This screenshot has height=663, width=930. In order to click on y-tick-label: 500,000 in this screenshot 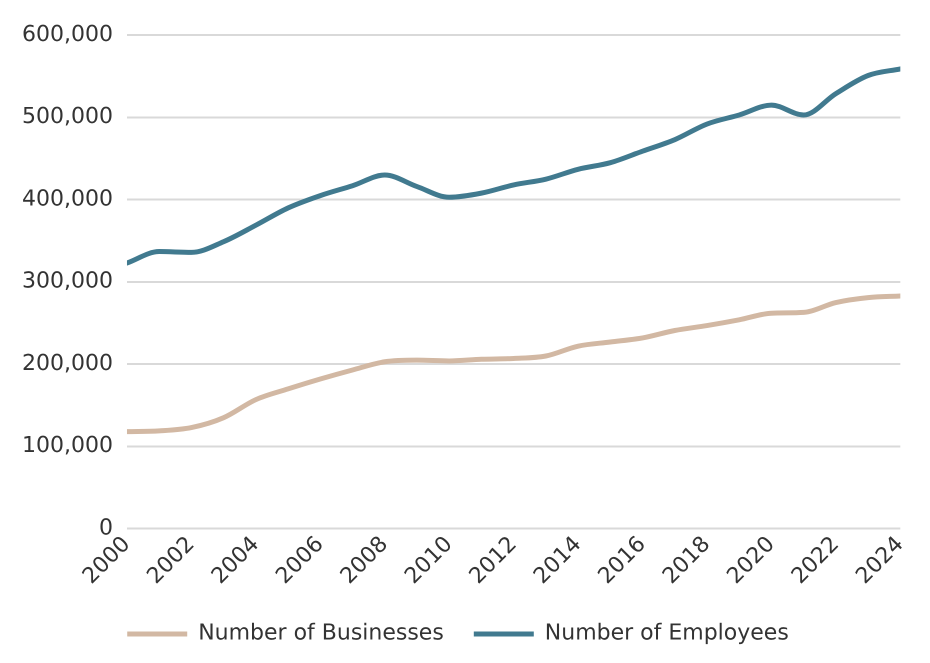, I will do `click(67, 117)`.